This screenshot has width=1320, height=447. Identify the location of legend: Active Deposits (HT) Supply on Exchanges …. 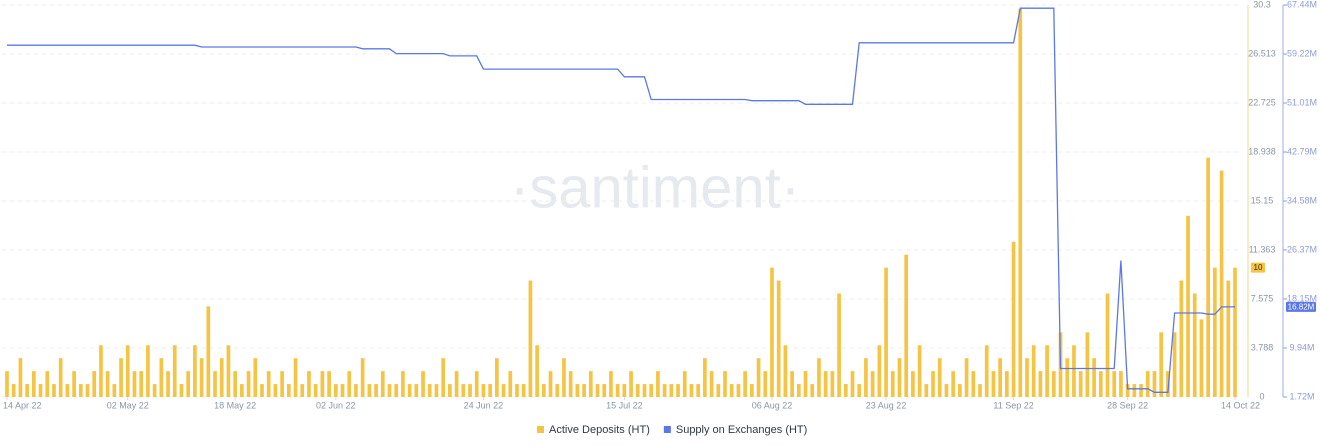
(672, 430).